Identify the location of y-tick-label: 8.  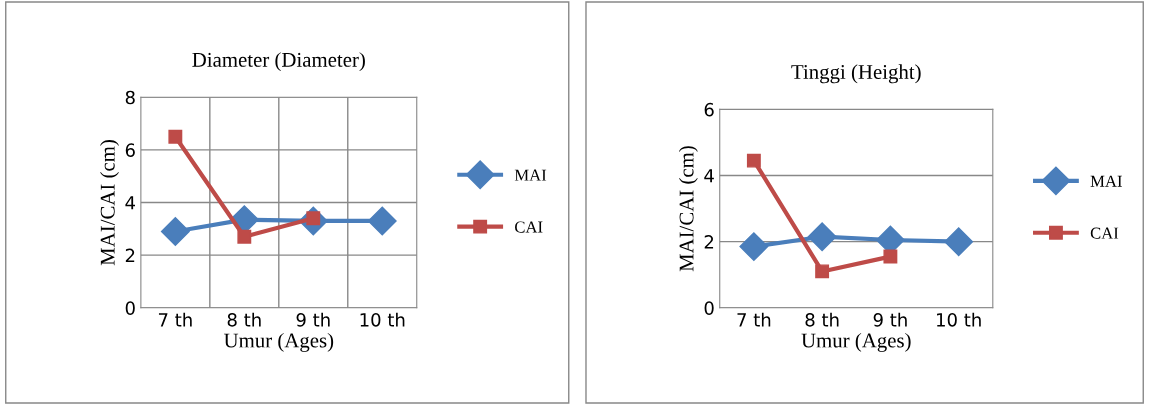
(130, 97).